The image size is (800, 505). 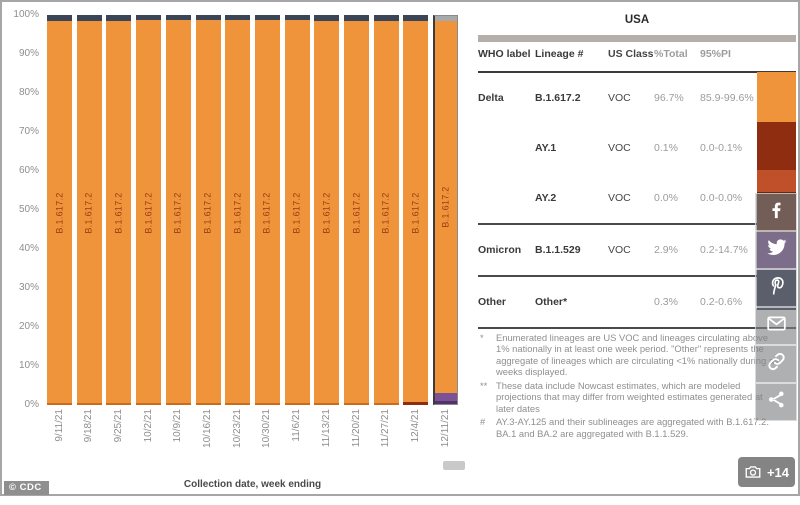 I want to click on x-tick-text: 12/4/21, so click(x=415, y=426).